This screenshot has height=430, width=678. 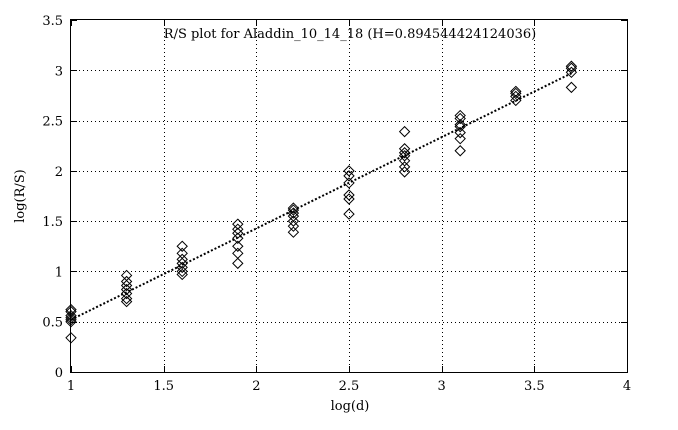 What do you see at coordinates (256, 386) in the screenshot?
I see `x-tick-label: 2` at bounding box center [256, 386].